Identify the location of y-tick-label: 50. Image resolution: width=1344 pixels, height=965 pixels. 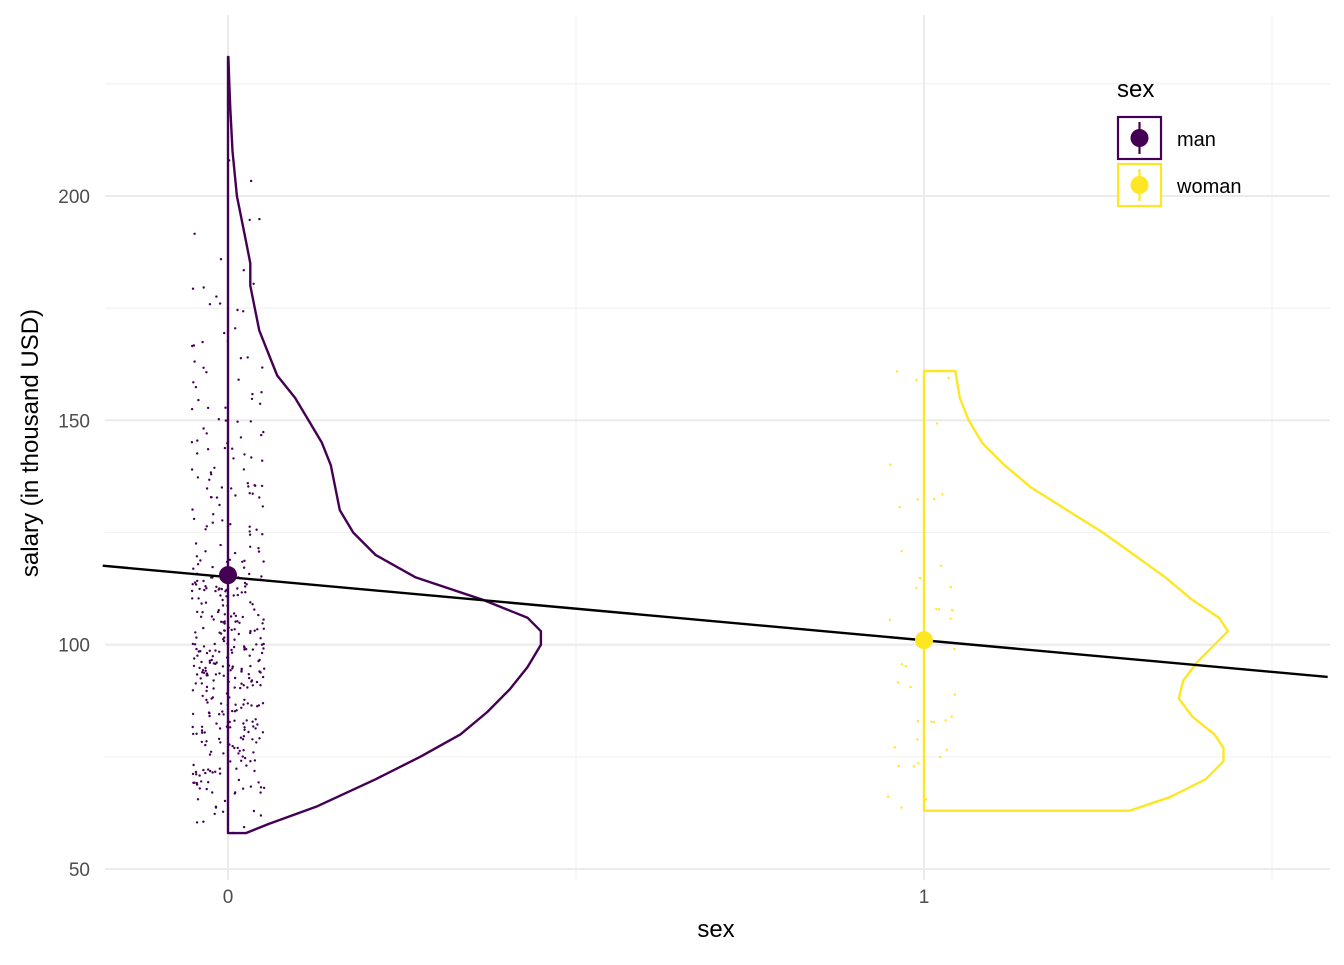
(79, 870).